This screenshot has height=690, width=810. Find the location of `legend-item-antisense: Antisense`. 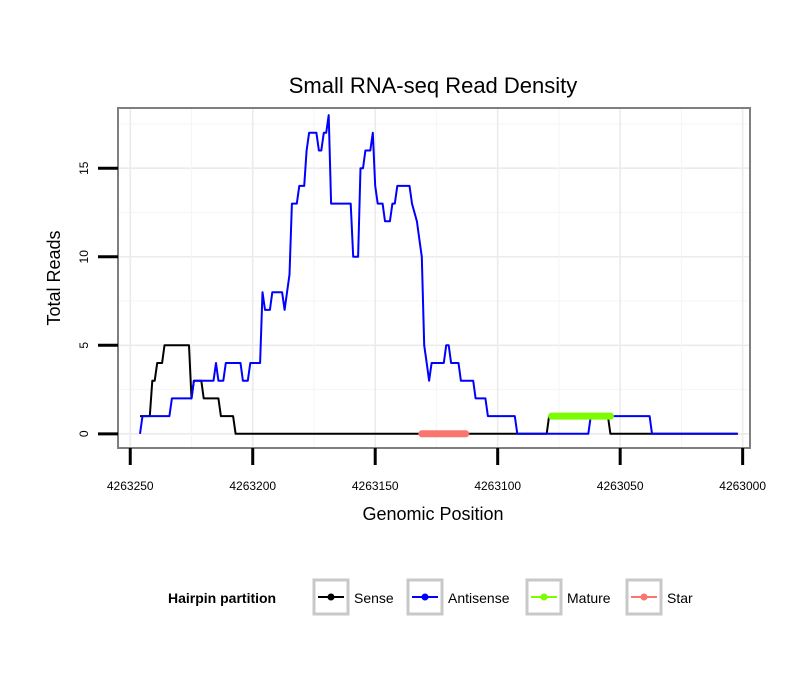

legend-item-antisense: Antisense is located at coordinates (458, 597).